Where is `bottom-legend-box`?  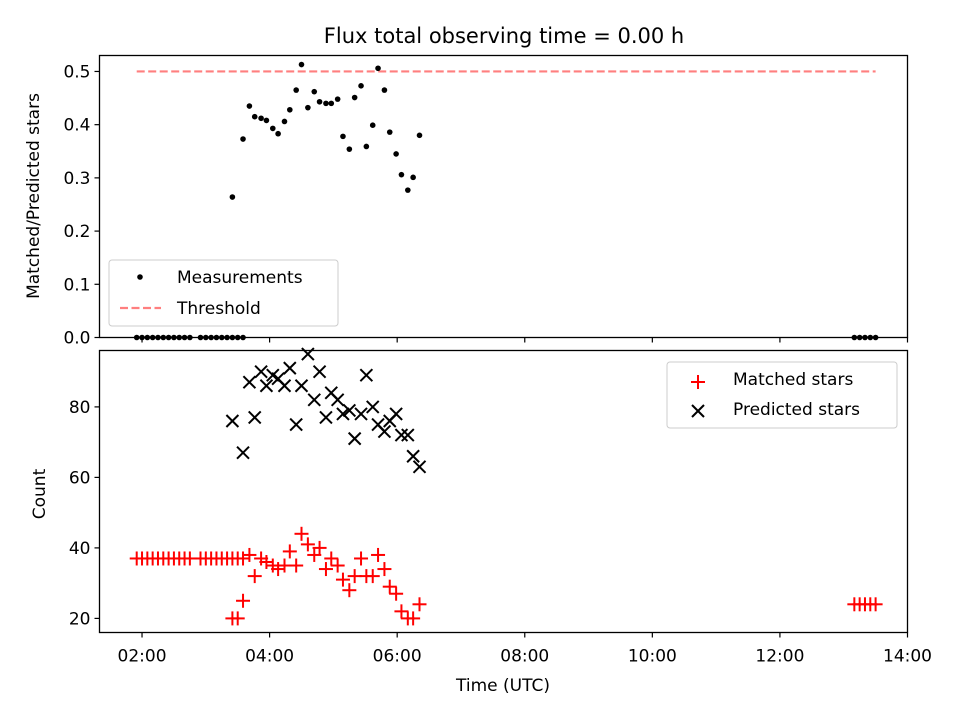 bottom-legend-box is located at coordinates (782, 395).